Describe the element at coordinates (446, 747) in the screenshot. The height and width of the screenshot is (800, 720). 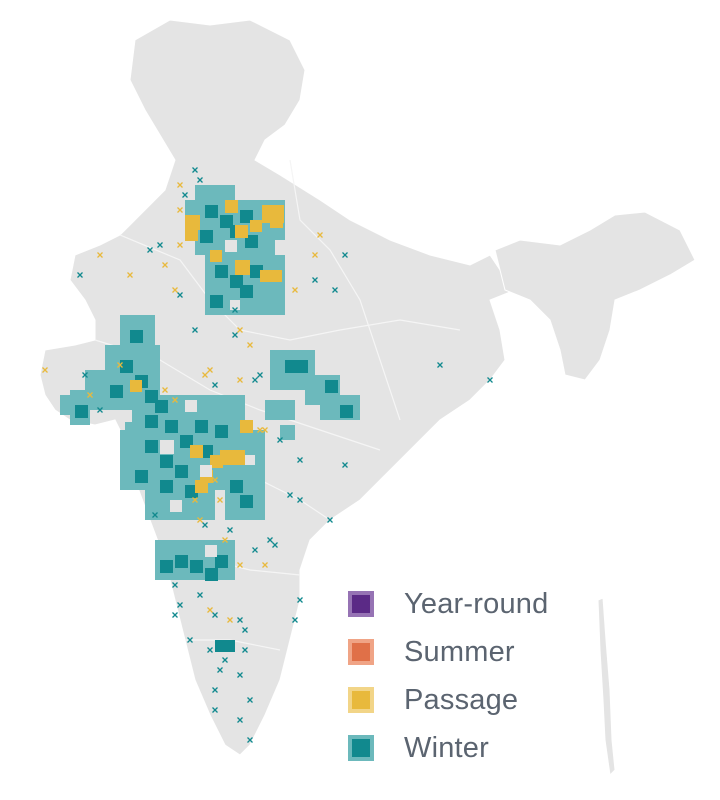
I see `legend-label-winter: Winter` at that location.